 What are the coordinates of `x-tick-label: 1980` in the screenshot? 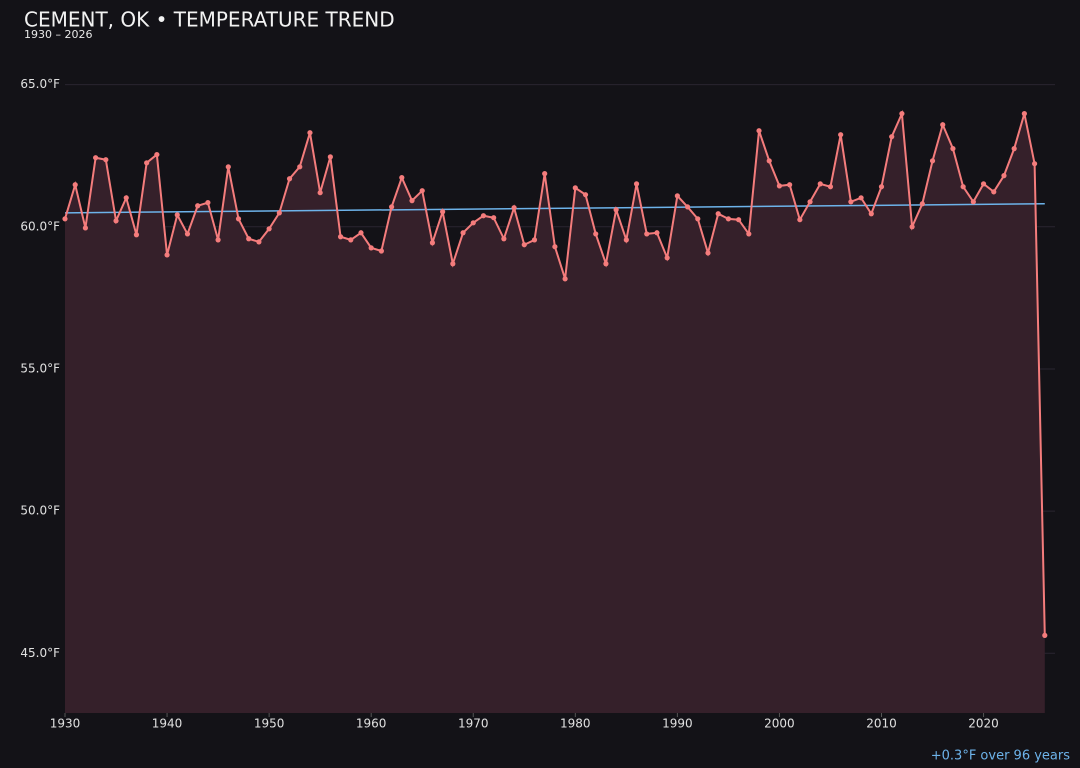 It's located at (575, 724).